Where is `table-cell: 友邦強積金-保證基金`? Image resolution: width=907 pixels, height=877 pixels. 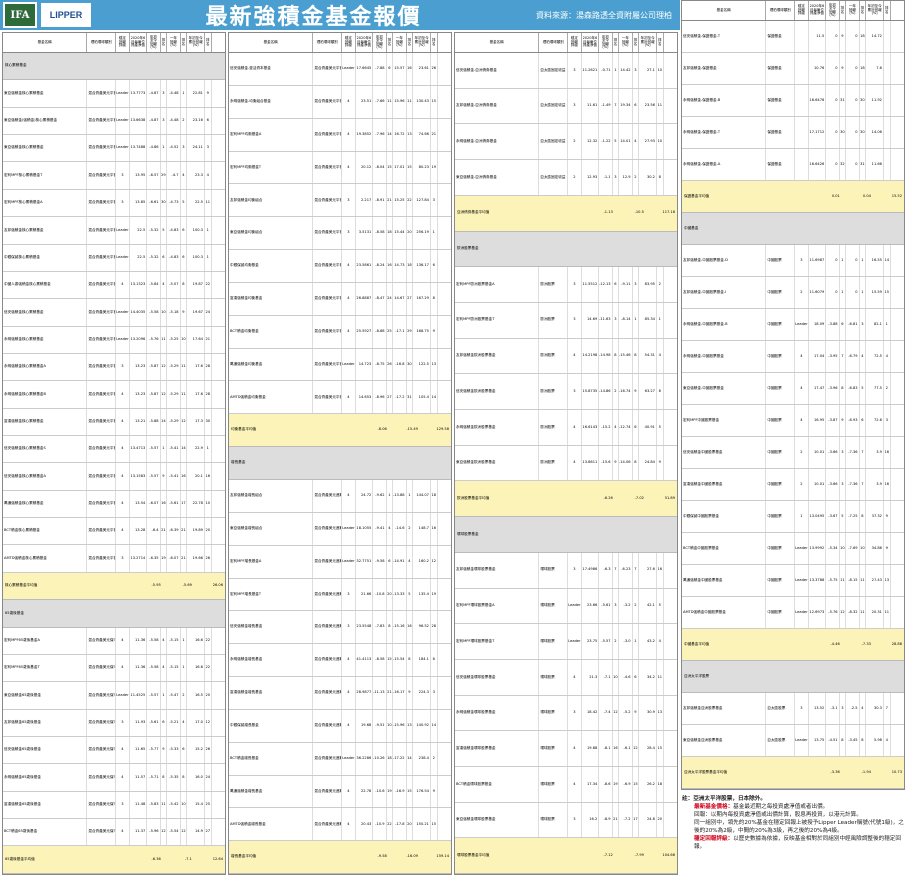
table-cell: 友邦強積金-保證基金 is located at coordinates (724, 68).